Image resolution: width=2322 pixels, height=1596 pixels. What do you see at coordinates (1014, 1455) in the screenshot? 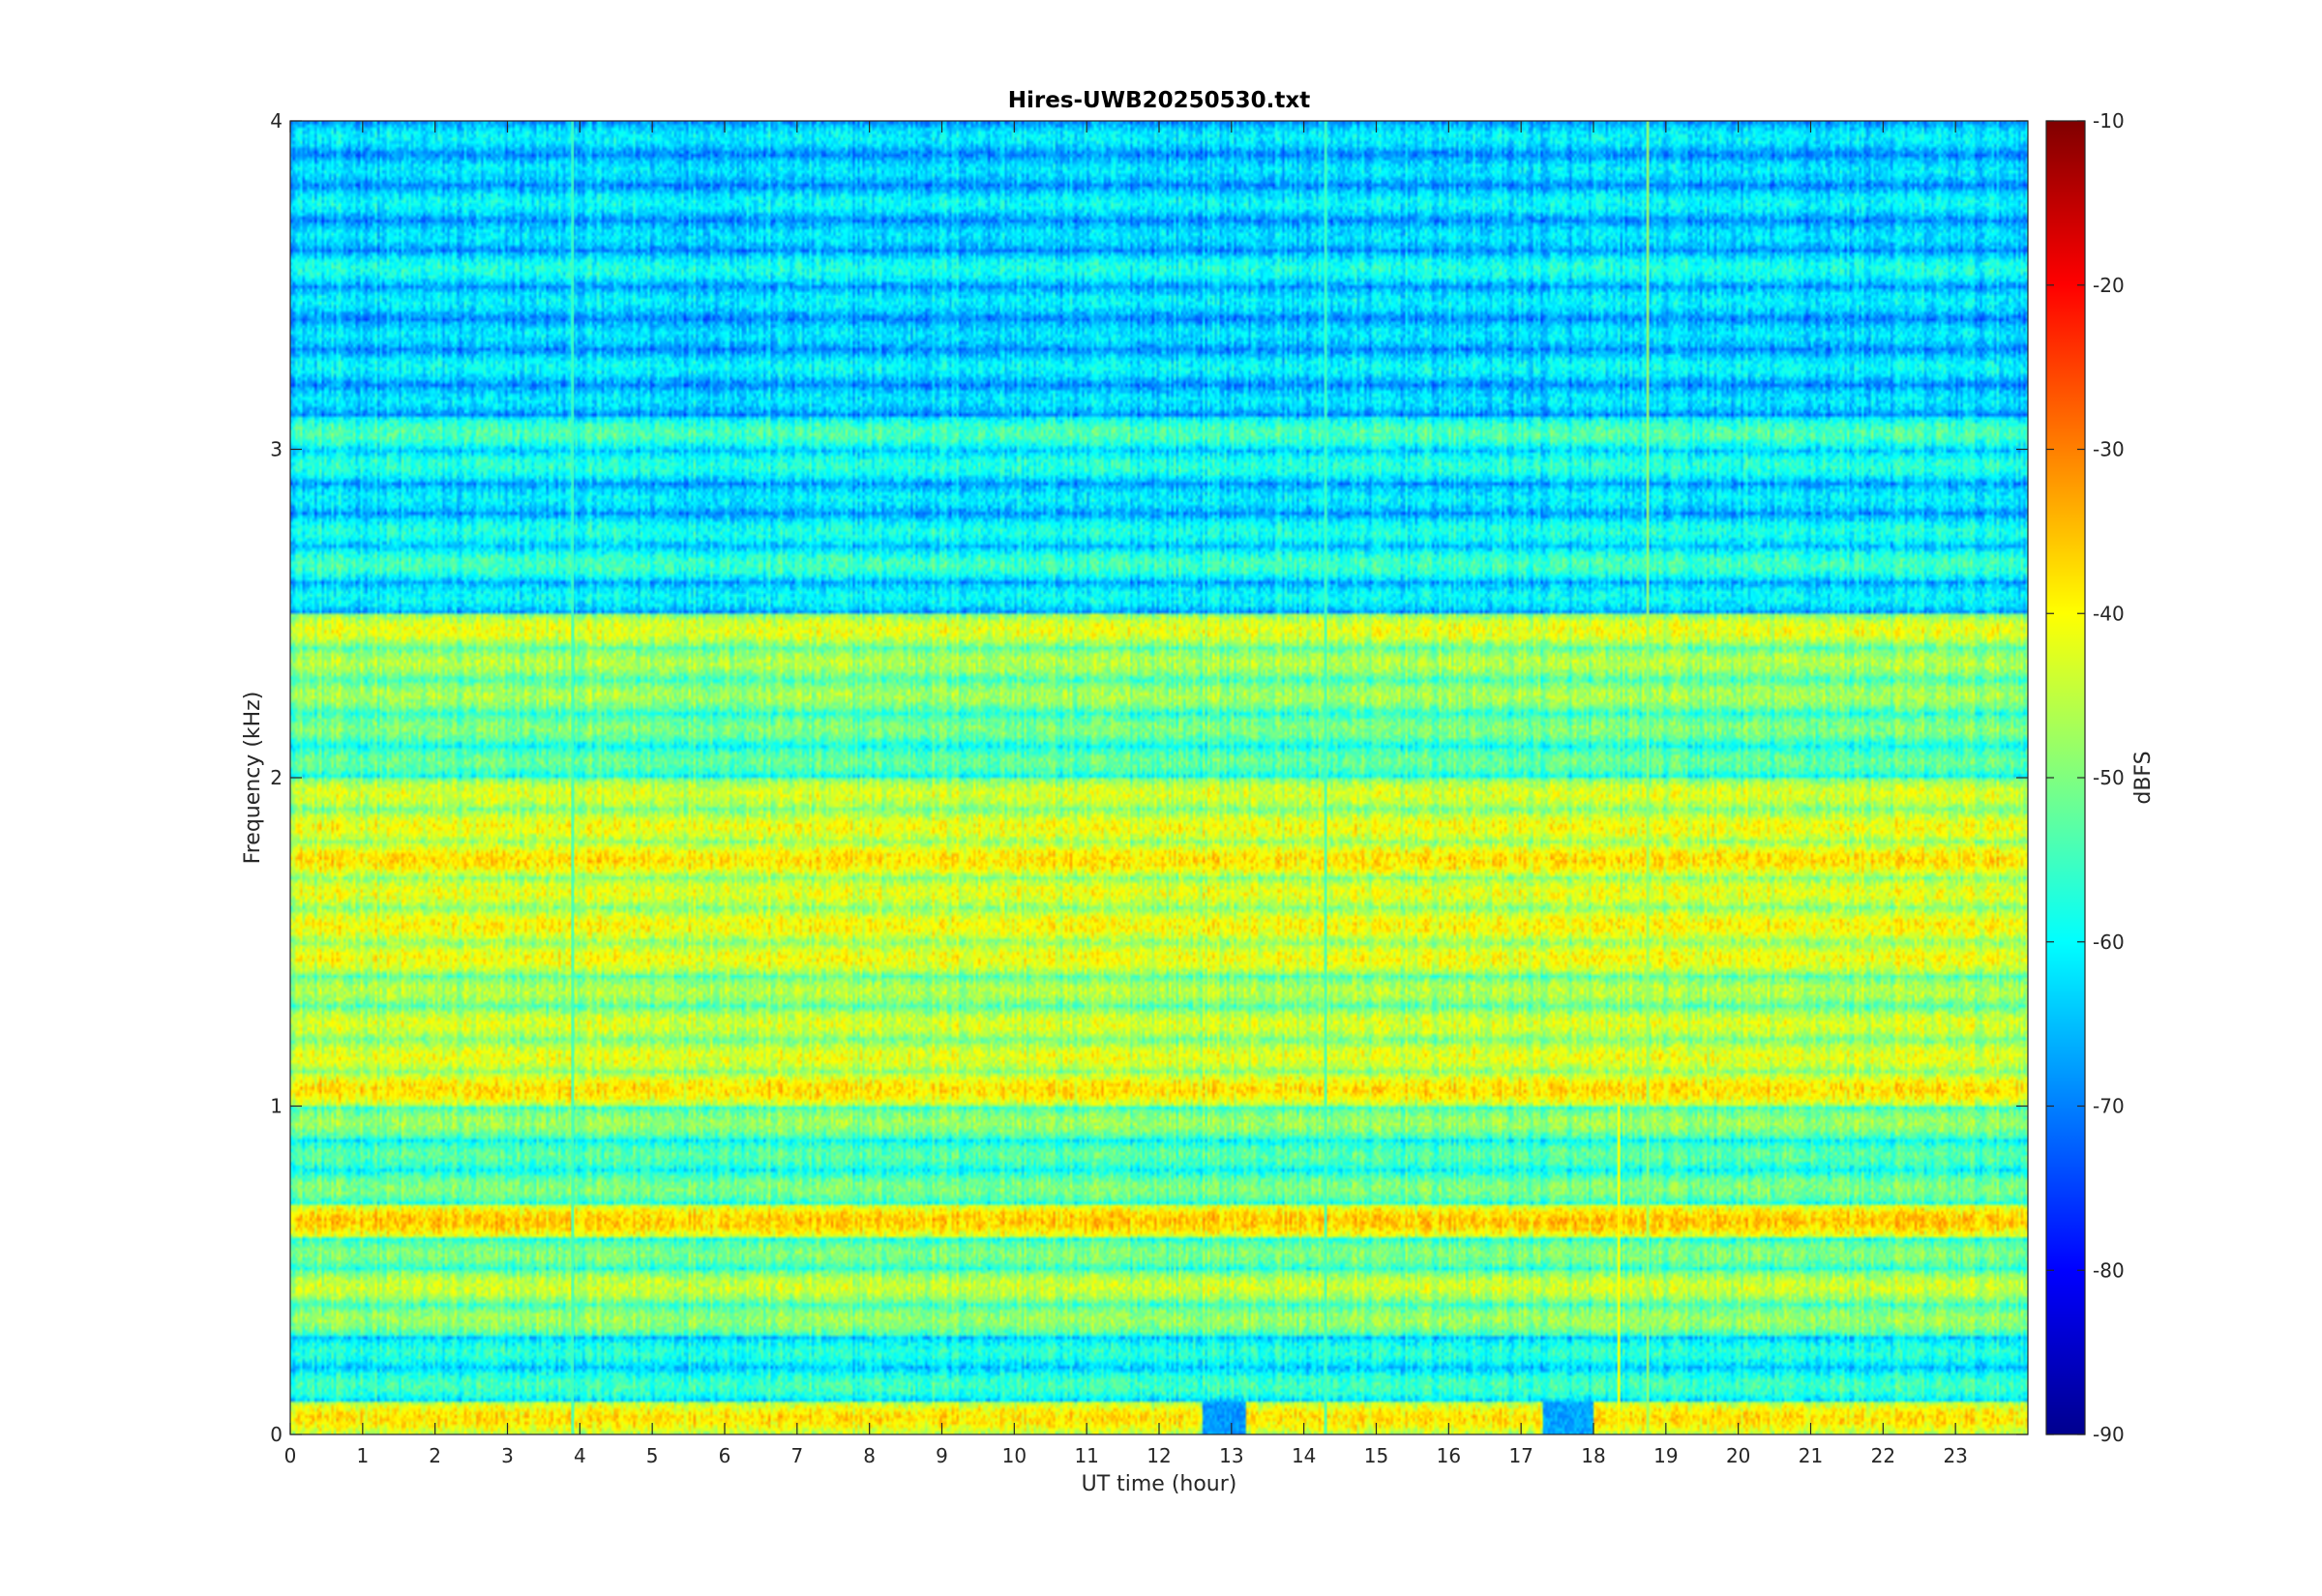
I see `x-tick-label: 10` at bounding box center [1014, 1455].